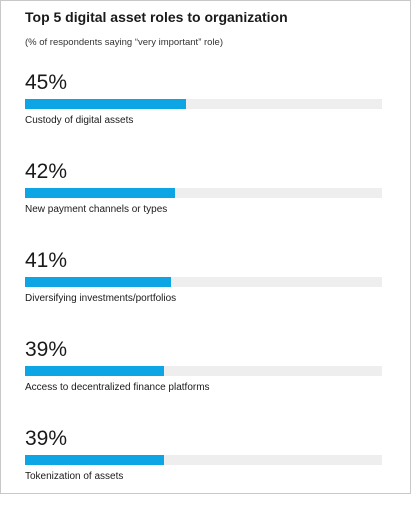  I want to click on bar-item: 42% New payment channels or types, so click(204, 200).